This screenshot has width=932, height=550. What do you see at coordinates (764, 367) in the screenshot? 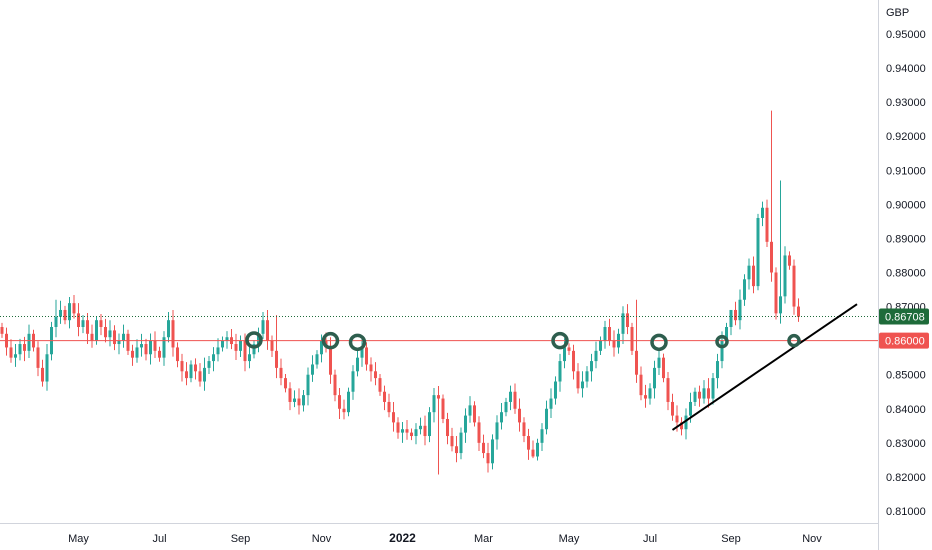
I see `trendline` at bounding box center [764, 367].